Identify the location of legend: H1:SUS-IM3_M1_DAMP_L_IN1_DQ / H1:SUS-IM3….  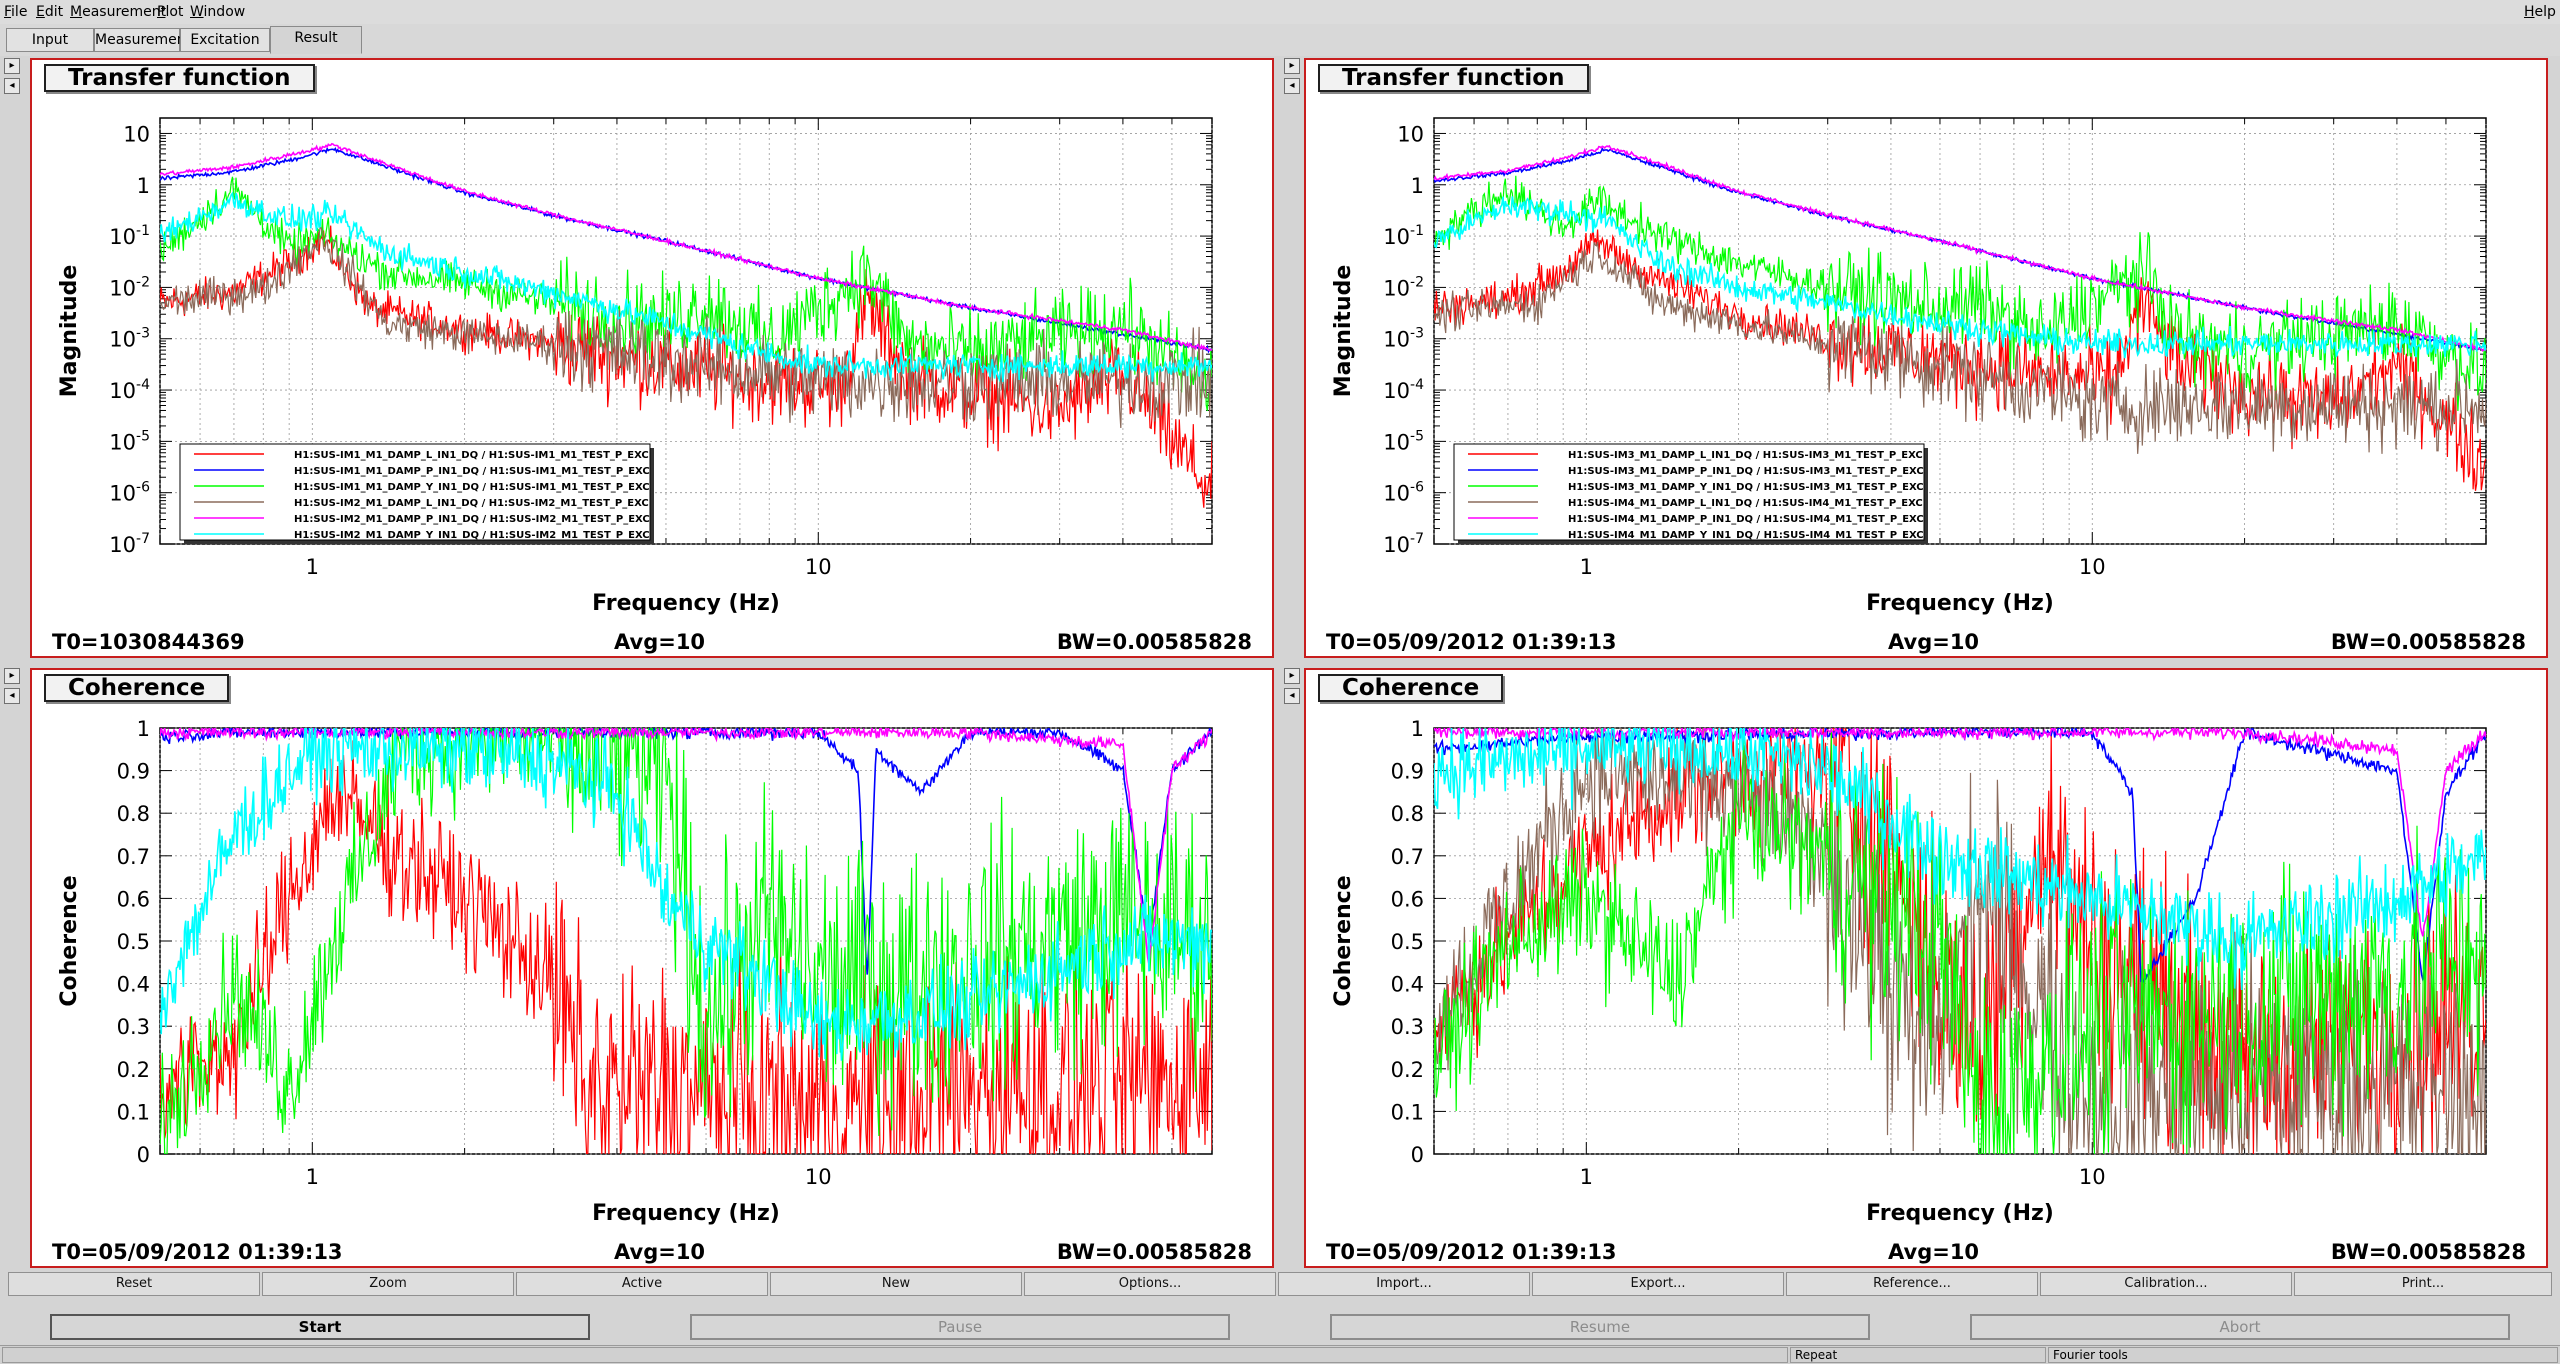
(1690, 493).